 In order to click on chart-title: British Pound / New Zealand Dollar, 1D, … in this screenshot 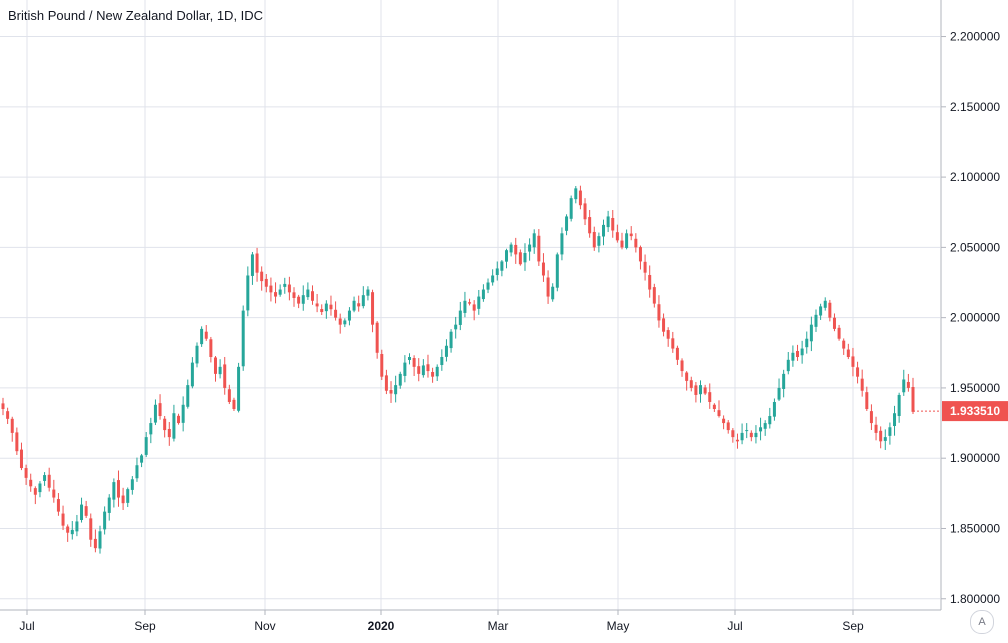, I will do `click(136, 15)`.